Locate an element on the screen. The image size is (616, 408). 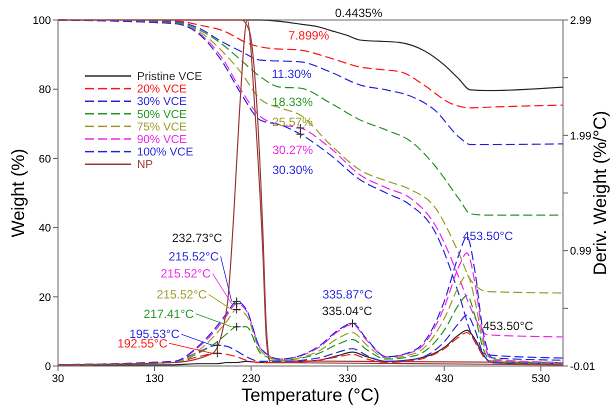
annotation: 30.27% is located at coordinates (293, 149).